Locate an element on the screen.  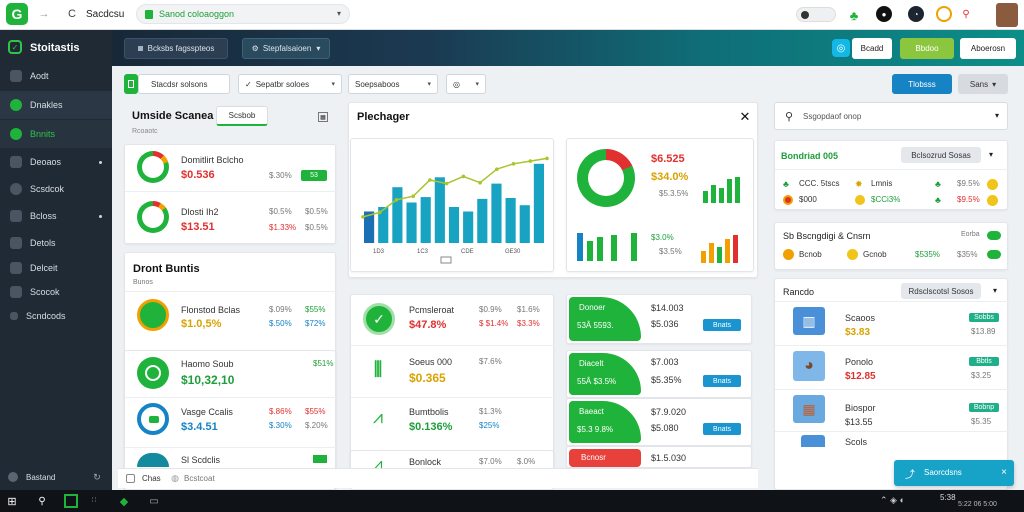
sidebar-item-scndcods: Scndcods is located at coordinates (56, 316).